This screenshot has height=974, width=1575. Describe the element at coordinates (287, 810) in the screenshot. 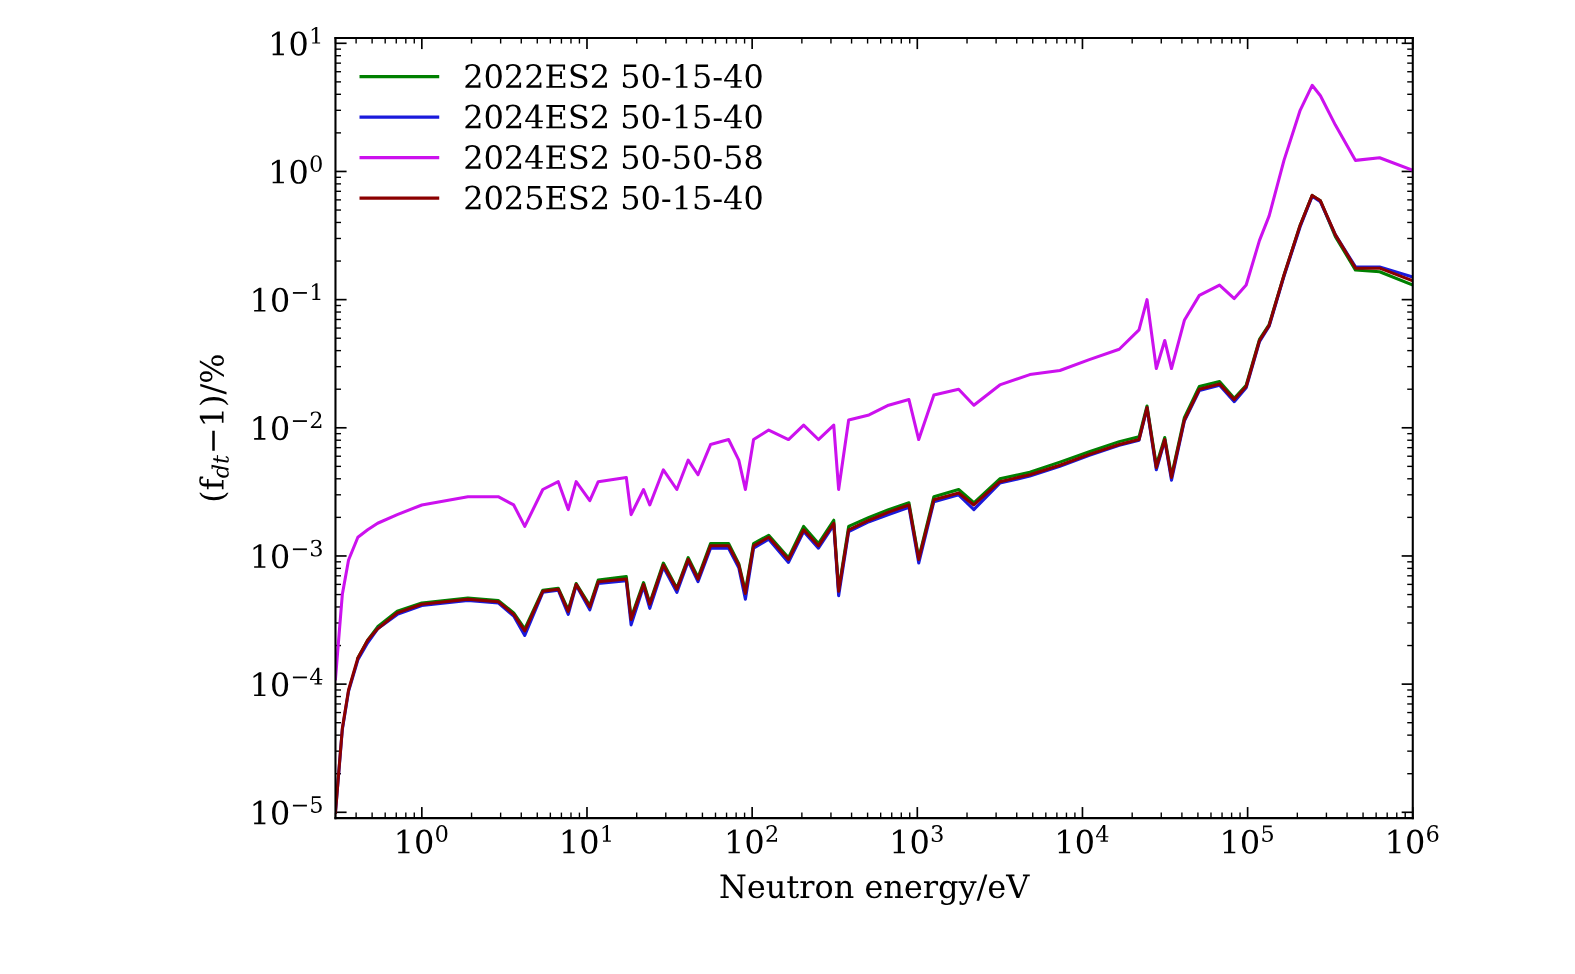

I see `y-tick-label: 10$^{−5}$` at that location.